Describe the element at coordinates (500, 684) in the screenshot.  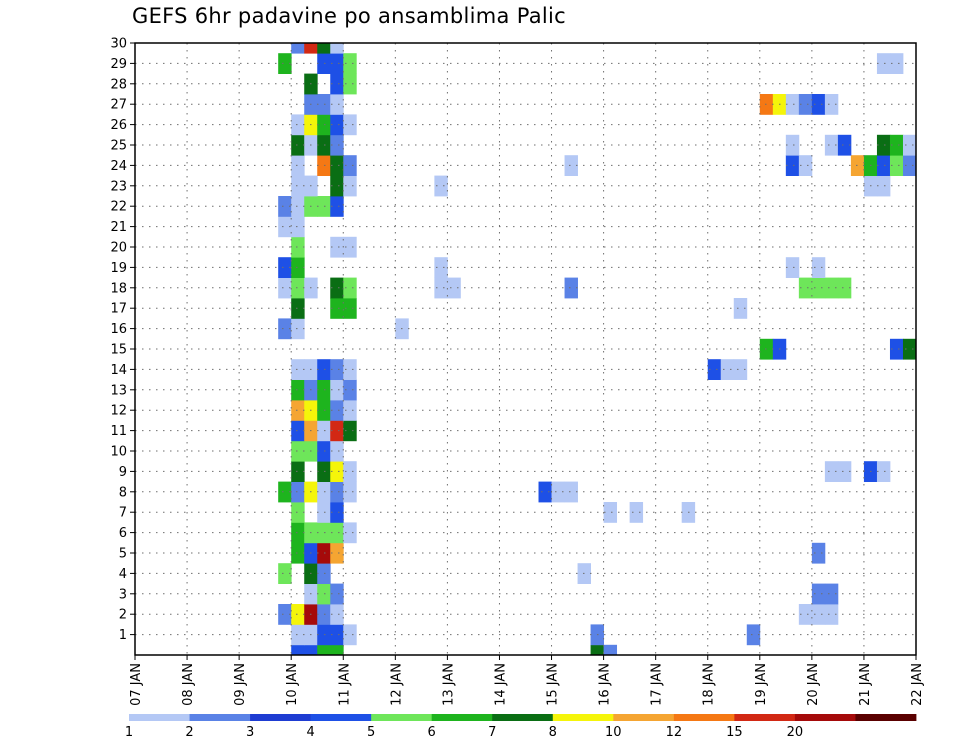
I see `x-tick-label: 14 JAN` at that location.